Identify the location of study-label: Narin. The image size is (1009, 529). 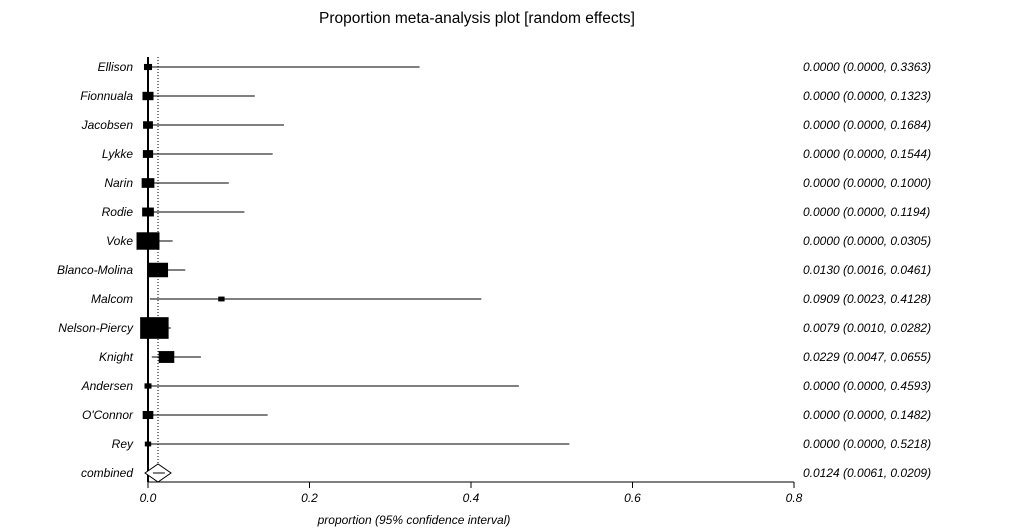
(118, 183).